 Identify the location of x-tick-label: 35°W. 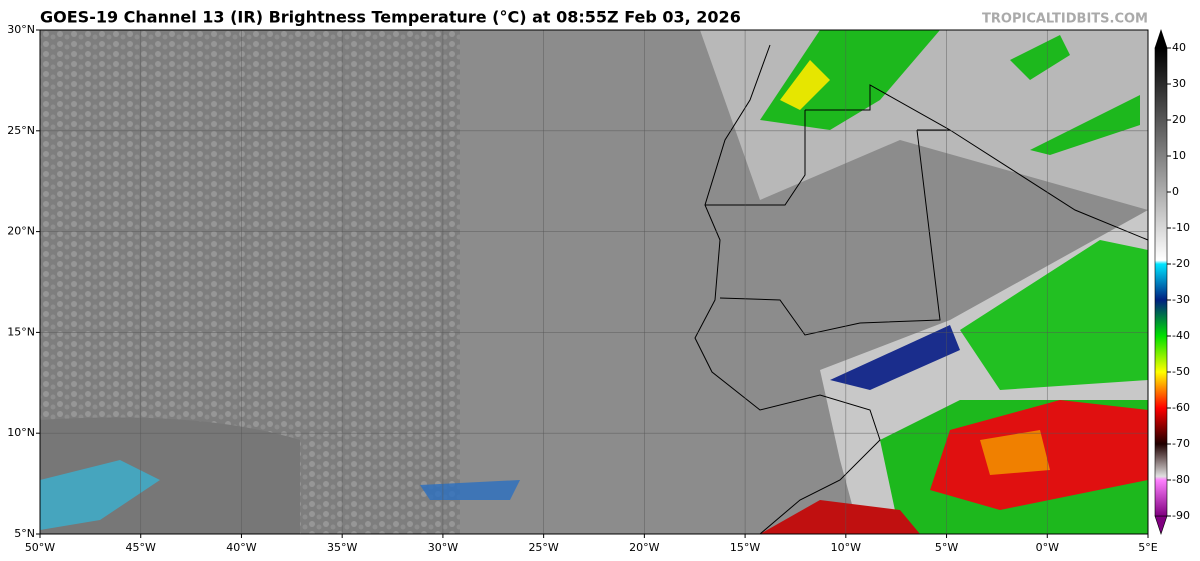
(342, 547).